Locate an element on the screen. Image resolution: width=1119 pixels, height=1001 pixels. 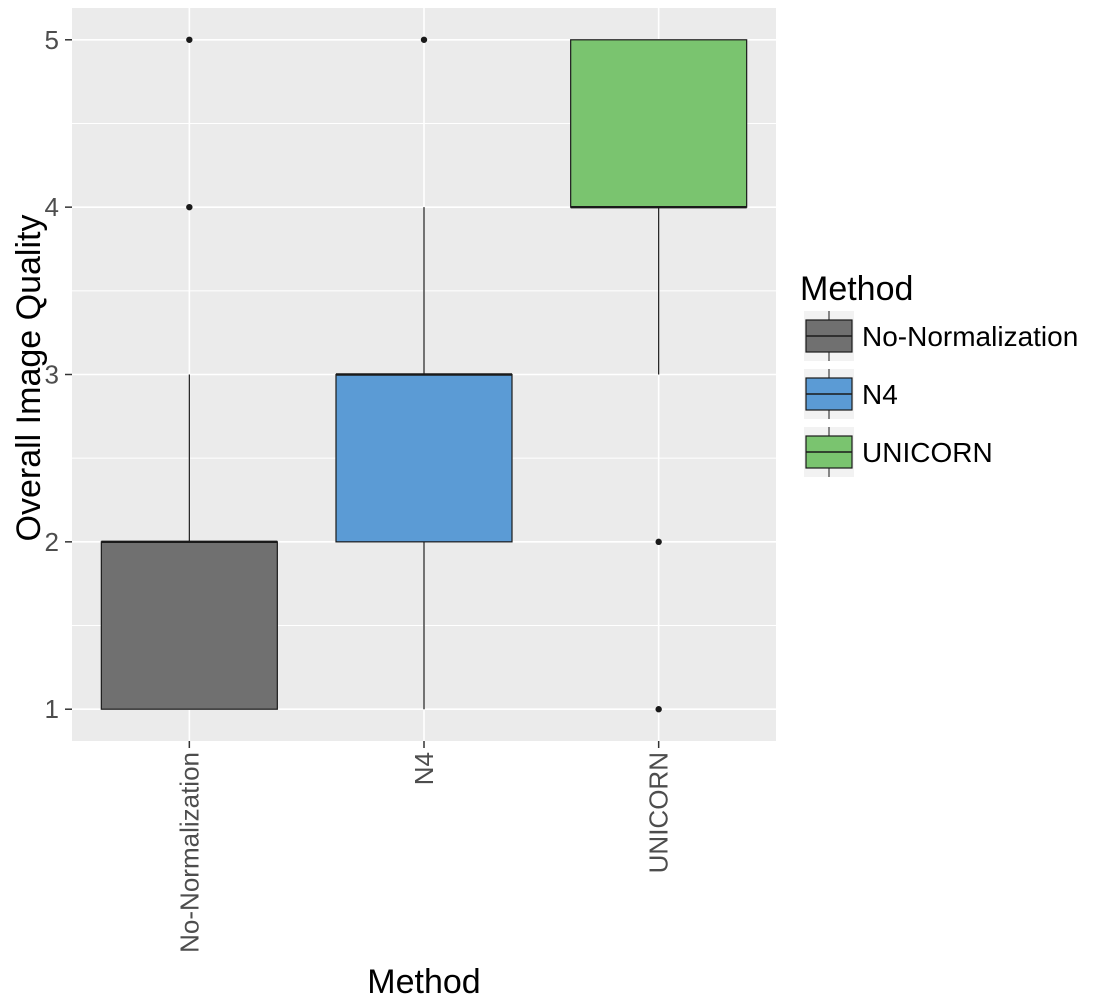
legend-label: No-Normalization is located at coordinates (970, 336).